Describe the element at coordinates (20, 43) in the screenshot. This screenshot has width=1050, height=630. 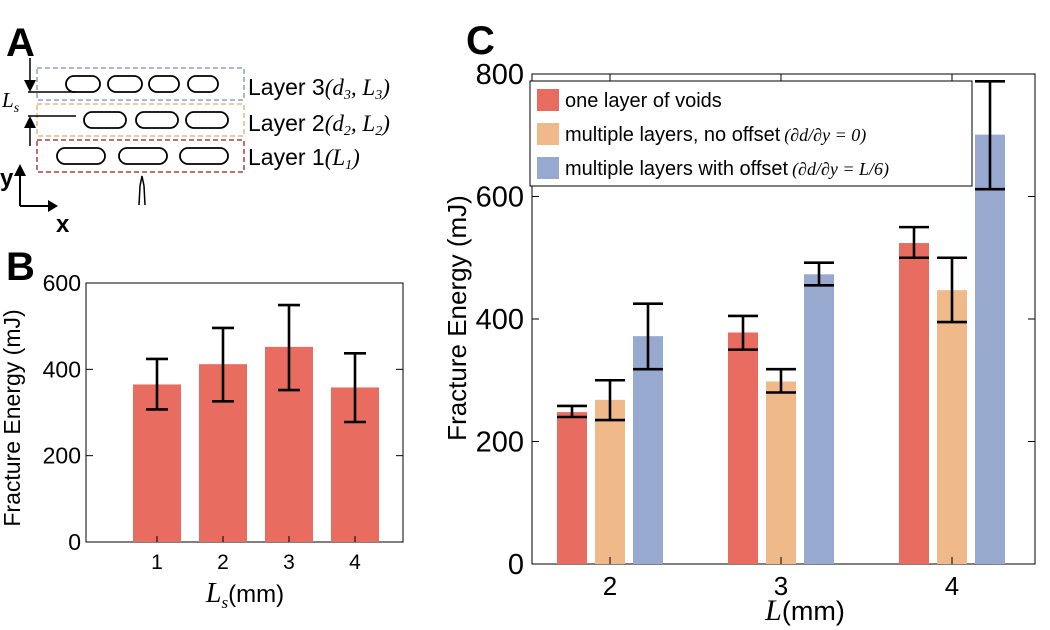
I see `panel-label-a: A` at that location.